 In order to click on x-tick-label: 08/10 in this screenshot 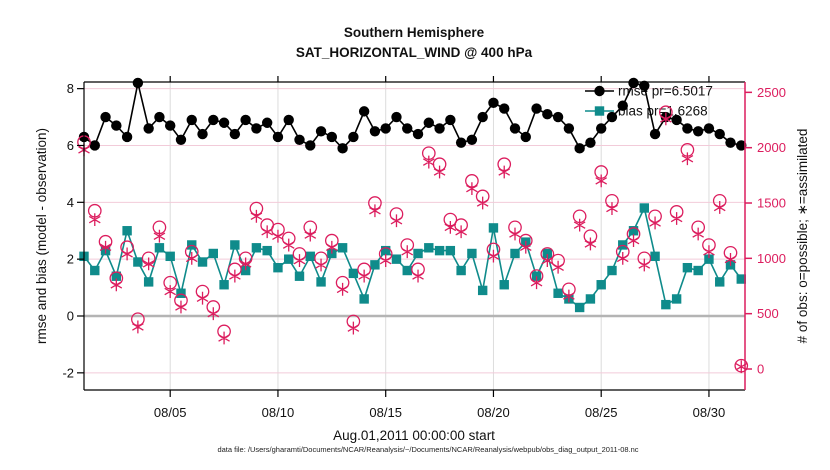, I will do `click(278, 412)`.